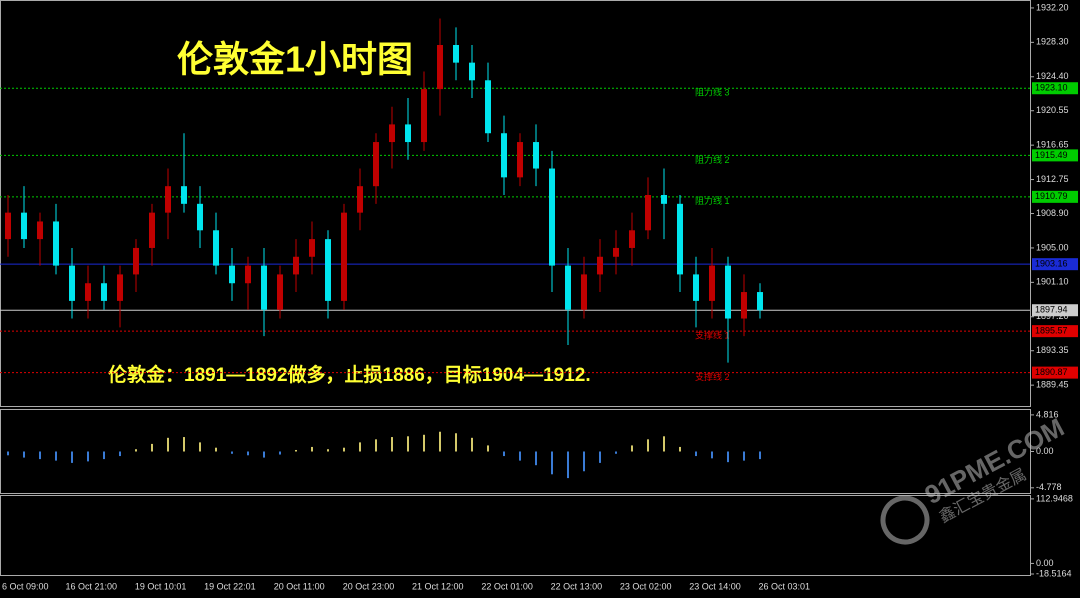 Image resolution: width=1080 pixels, height=598 pixels. Describe the element at coordinates (1052, 179) in the screenshot. I see `y-tick-label: 1912.75` at that location.